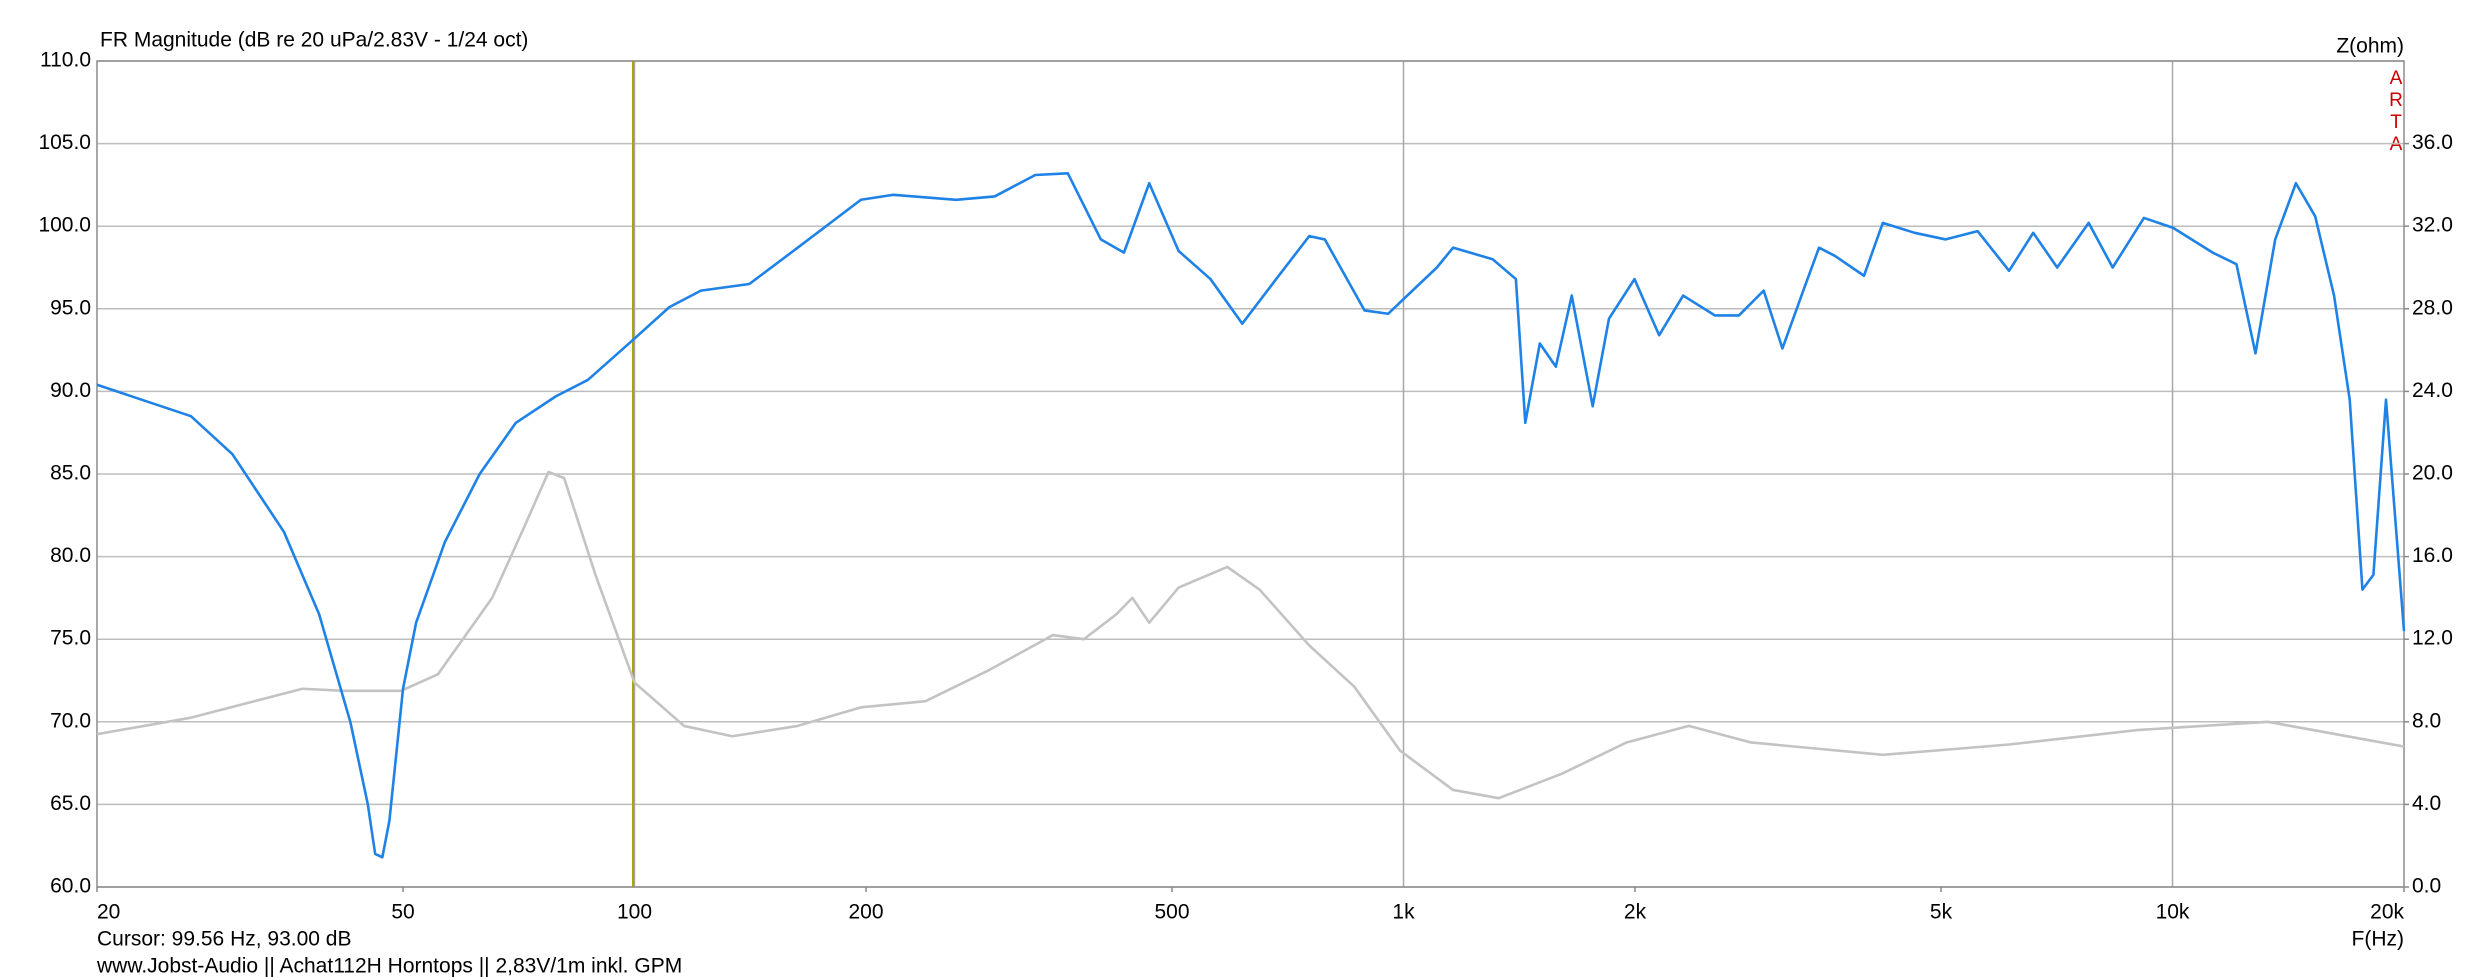 The height and width of the screenshot is (978, 2473). Describe the element at coordinates (2432, 307) in the screenshot. I see `y2-tick-label: 28.0` at that location.